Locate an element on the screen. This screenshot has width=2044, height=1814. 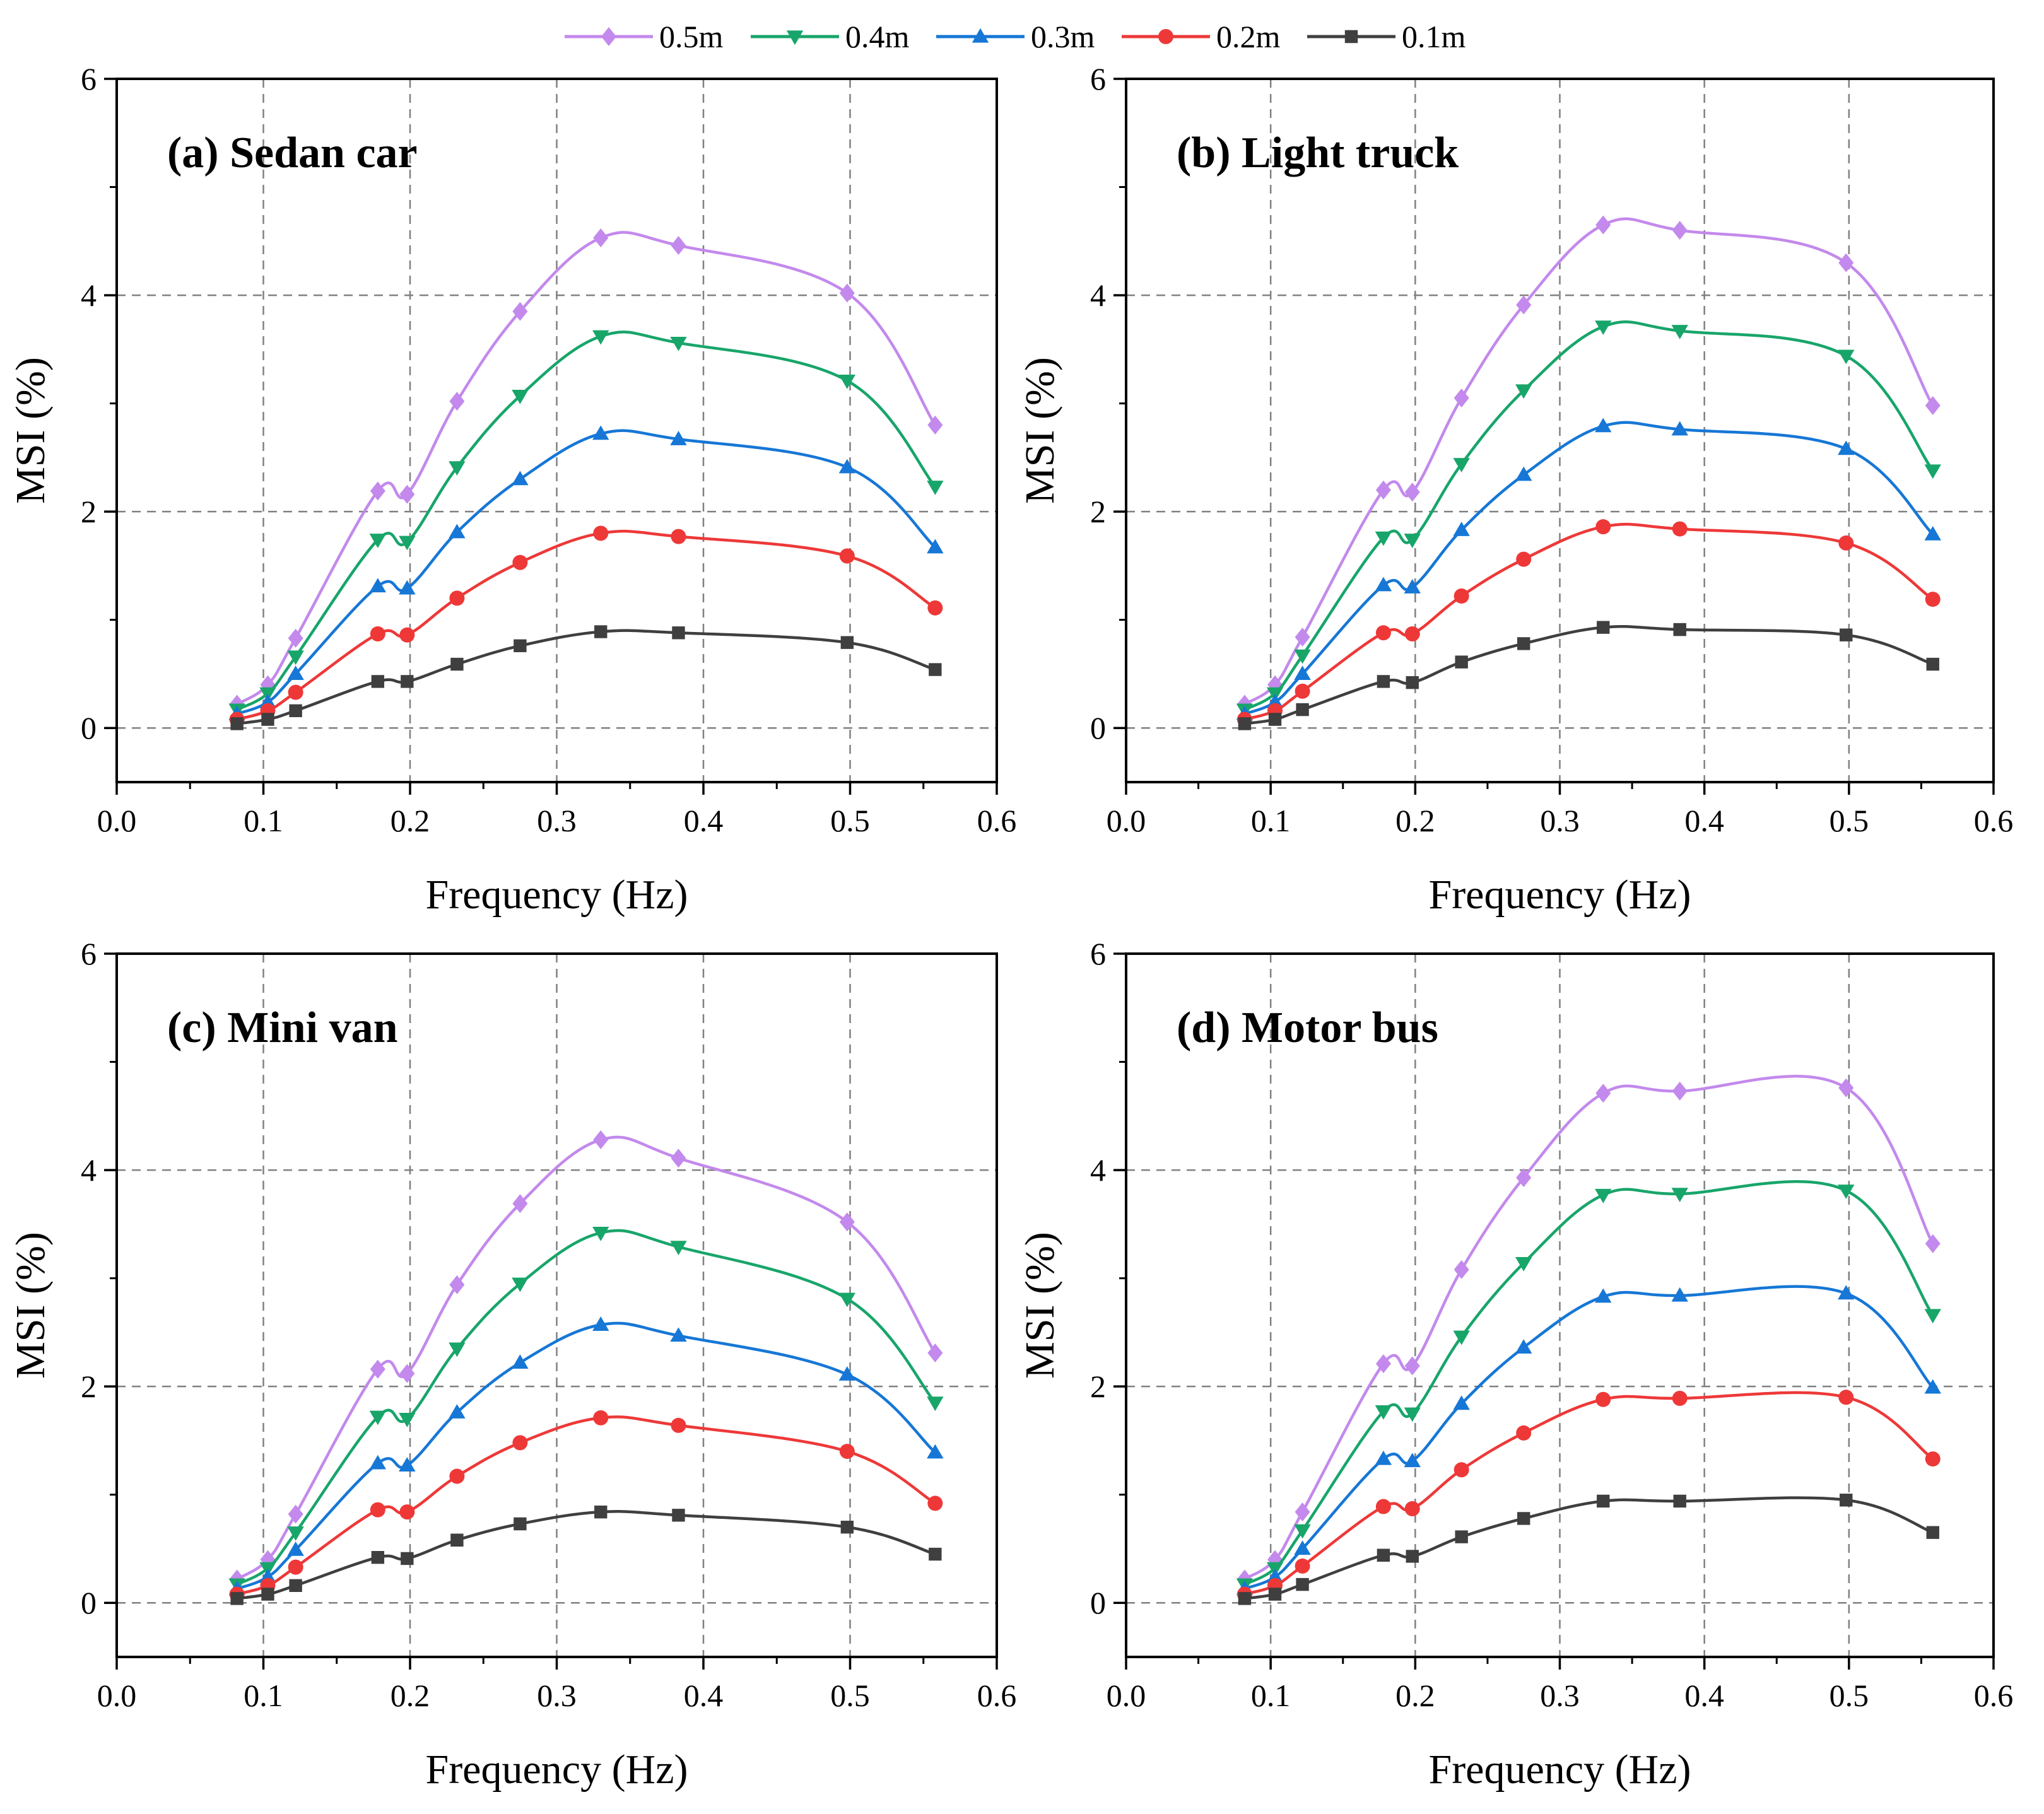
x-tick-label: 0.5 is located at coordinates (1849, 1695).